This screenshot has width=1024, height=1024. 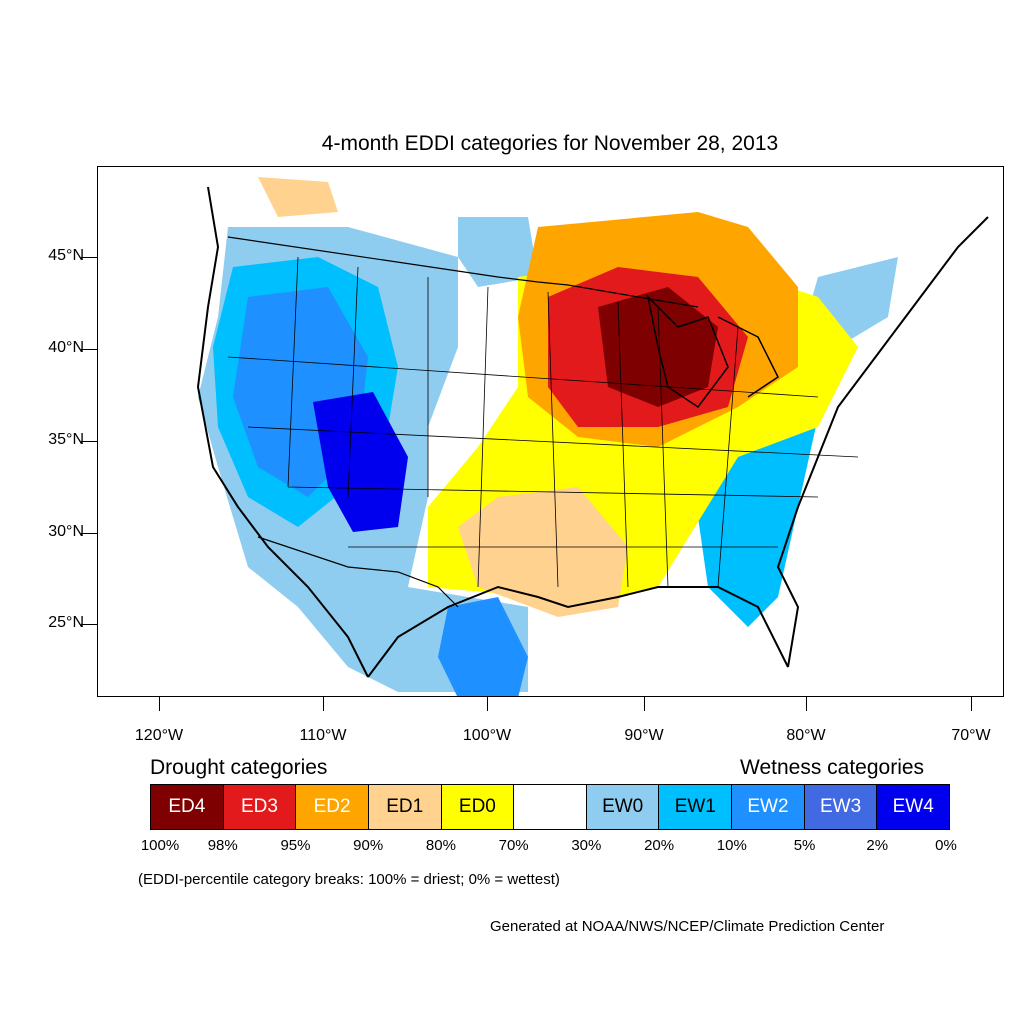 I want to click on lat-label: 35°N, so click(x=66, y=439).